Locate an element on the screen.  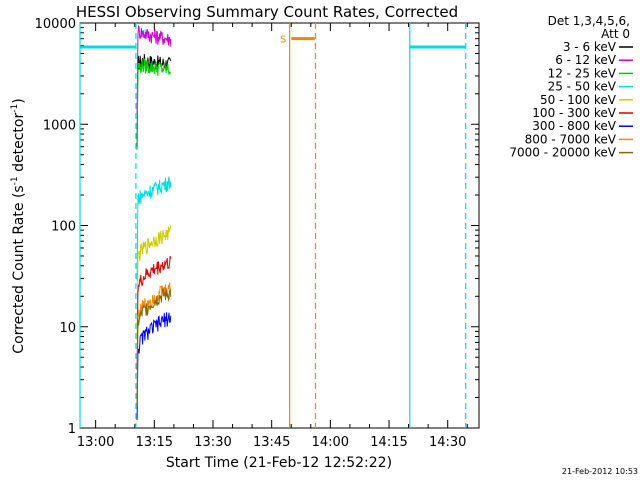
legend-label: 25 - 50 keV is located at coordinates (582, 87).